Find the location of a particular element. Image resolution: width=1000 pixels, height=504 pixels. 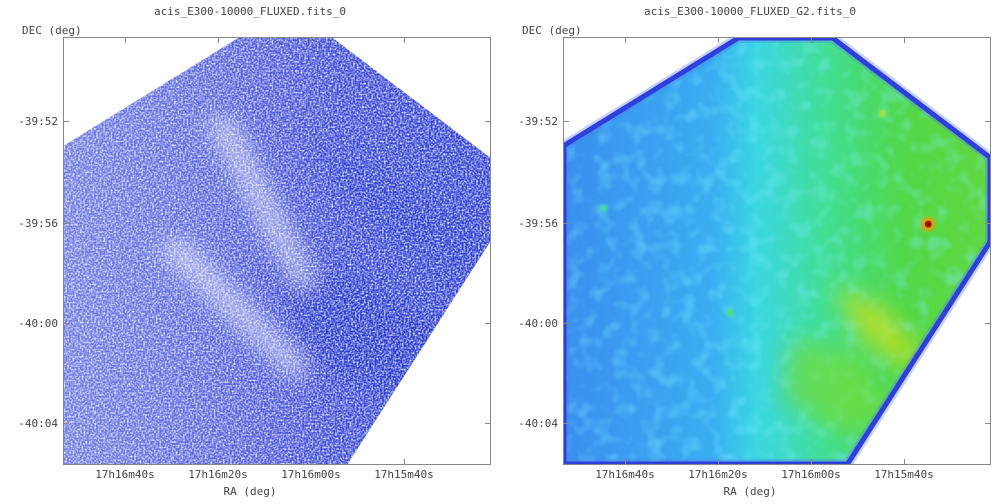

panel-title: acis_E300-10000_FLUXED.fits_0 is located at coordinates (250, 11).